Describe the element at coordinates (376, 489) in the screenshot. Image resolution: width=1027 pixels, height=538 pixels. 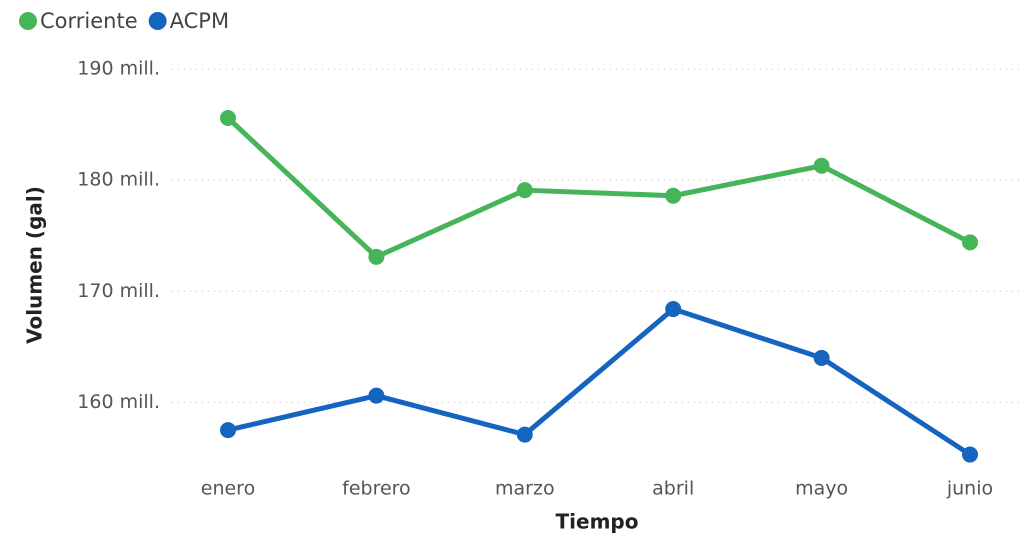
I see `x-tick-label: febrero` at that location.